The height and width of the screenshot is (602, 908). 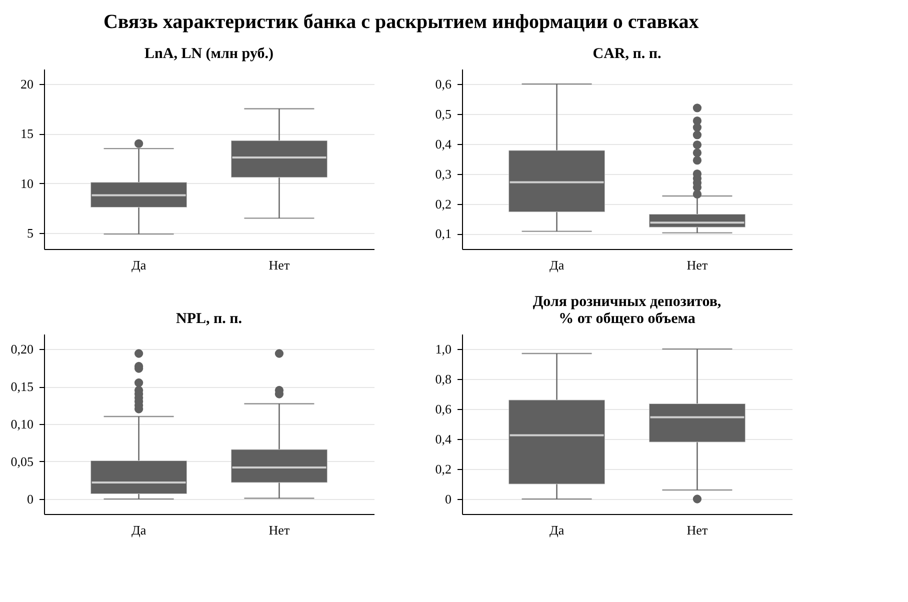 I want to click on y-tick-label: 15, so click(x=27, y=134).